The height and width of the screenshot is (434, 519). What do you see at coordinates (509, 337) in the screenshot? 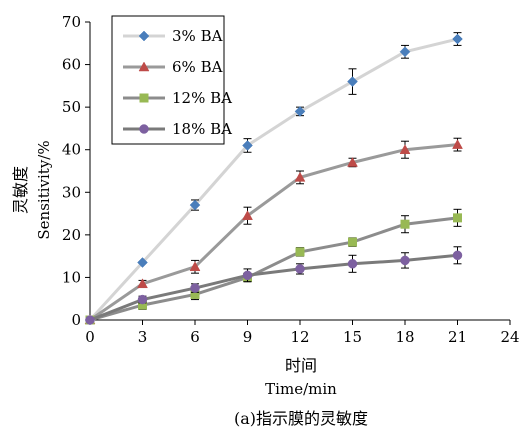
I see `x-tick-label: 24` at bounding box center [509, 337].